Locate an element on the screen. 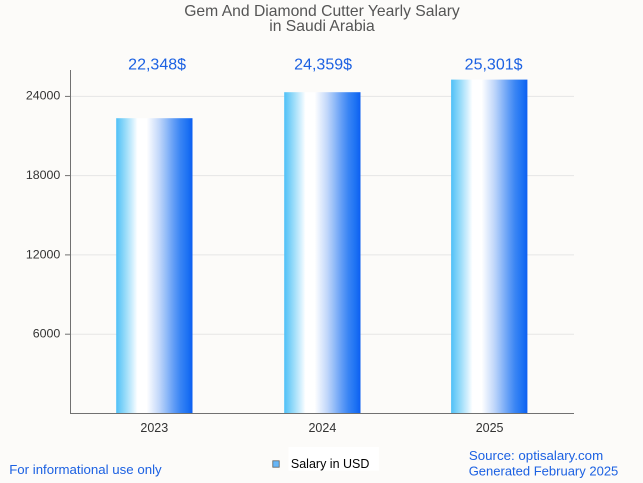 The image size is (643, 483). svg-text: 24,359$ is located at coordinates (323, 64).